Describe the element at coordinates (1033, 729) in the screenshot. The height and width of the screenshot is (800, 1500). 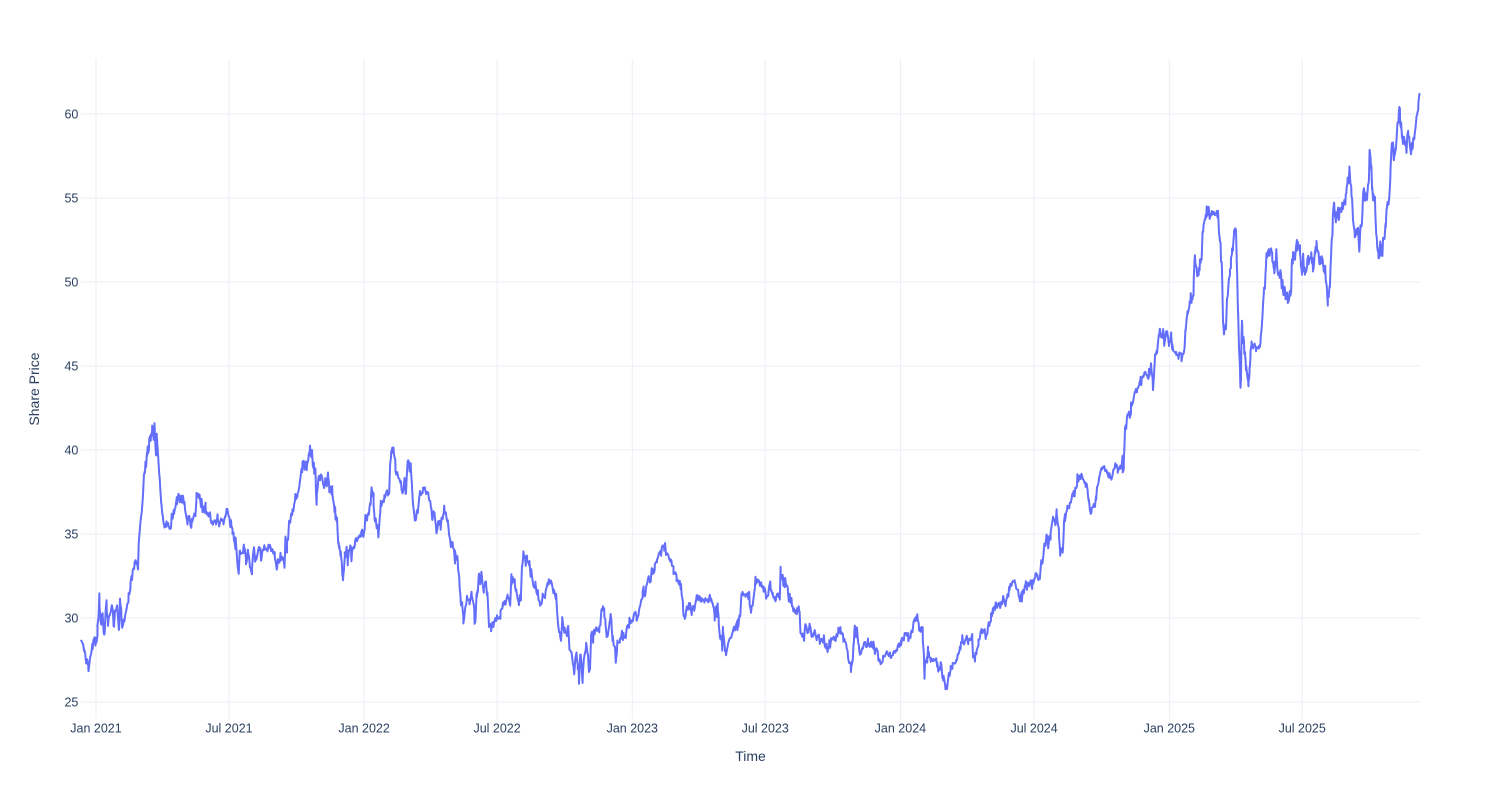
I see `svg-text: Jul 2024` at that location.